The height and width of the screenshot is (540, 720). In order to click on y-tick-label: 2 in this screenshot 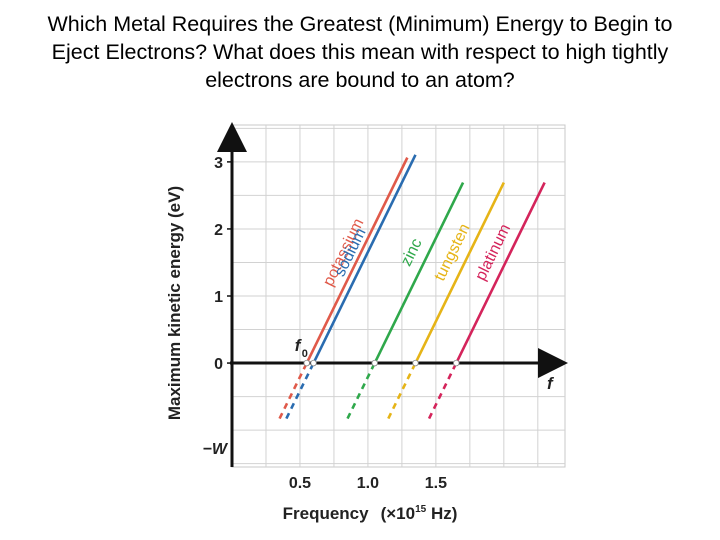, I will do `click(218, 230)`.